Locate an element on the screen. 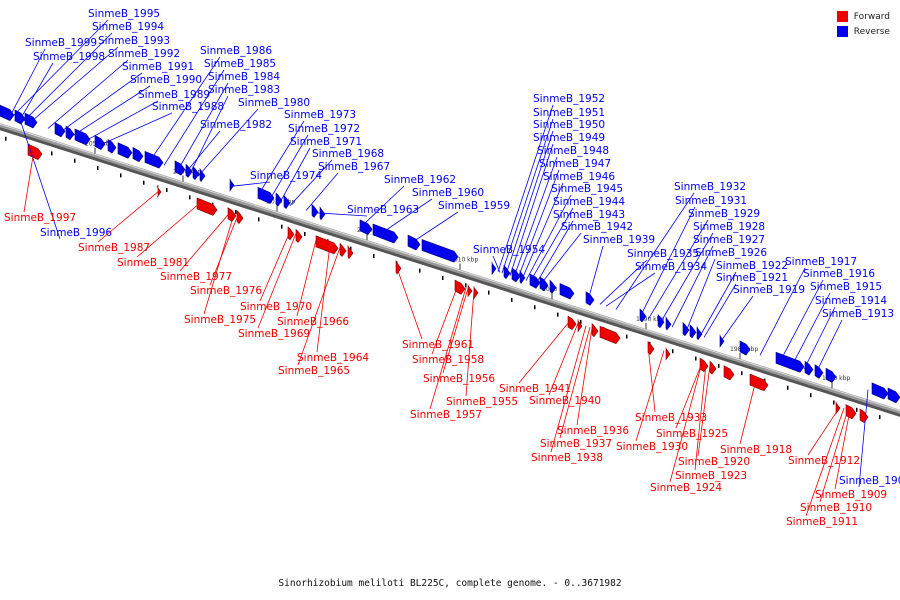 The height and width of the screenshot is (600, 900). gene-label: SinmeB_1945 is located at coordinates (587, 189).